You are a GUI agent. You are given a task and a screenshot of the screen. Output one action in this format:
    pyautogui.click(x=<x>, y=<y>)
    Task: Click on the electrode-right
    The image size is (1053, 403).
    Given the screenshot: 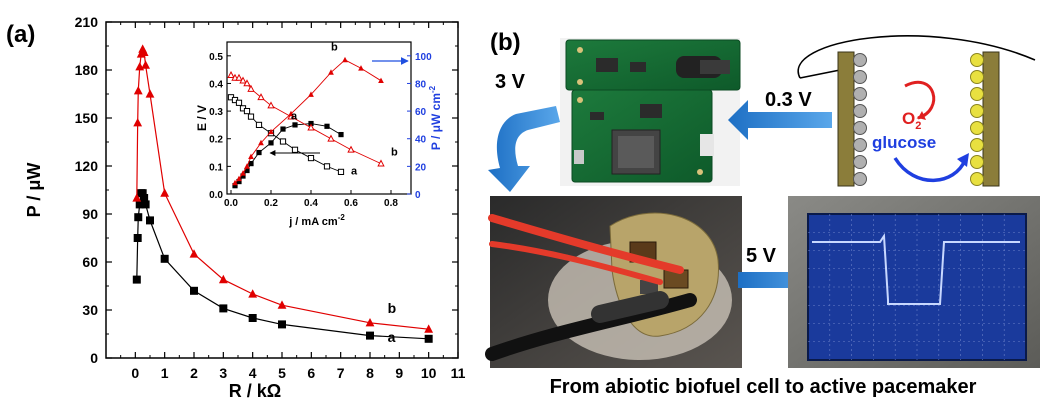 What is the action you would take?
    pyautogui.click(x=991, y=119)
    